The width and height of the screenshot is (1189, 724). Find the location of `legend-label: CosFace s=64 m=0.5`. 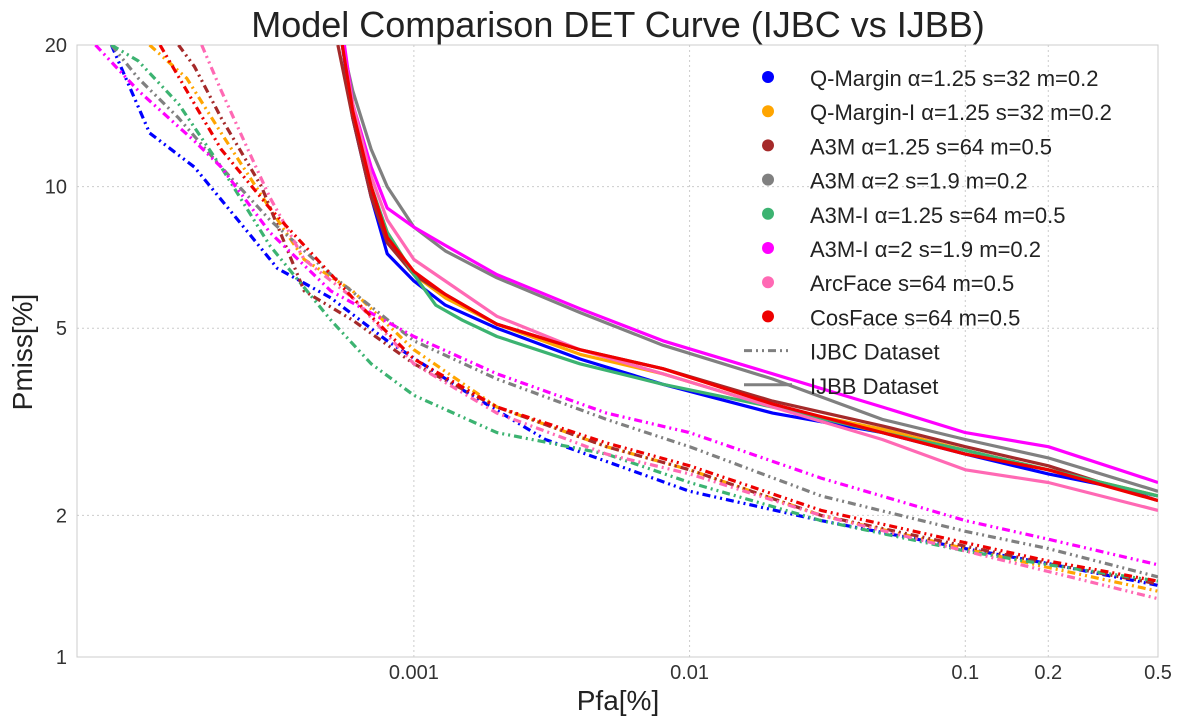

legend-label: CosFace s=64 m=0.5 is located at coordinates (915, 317).